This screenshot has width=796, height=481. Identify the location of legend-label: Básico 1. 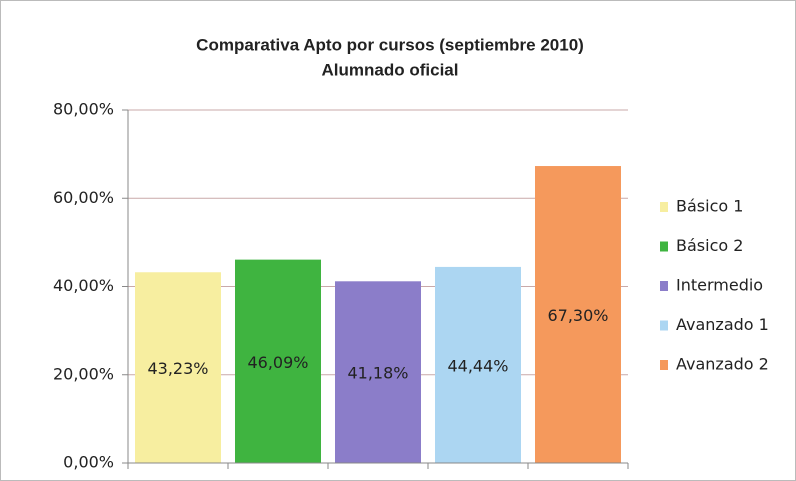
(709, 206).